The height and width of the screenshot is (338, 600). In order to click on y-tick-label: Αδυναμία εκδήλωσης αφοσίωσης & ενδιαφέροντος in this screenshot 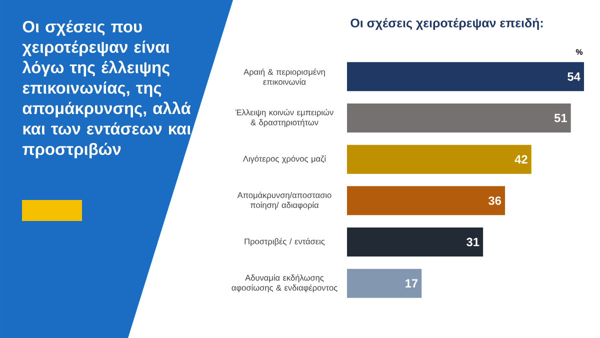, I will do `click(285, 283)`.